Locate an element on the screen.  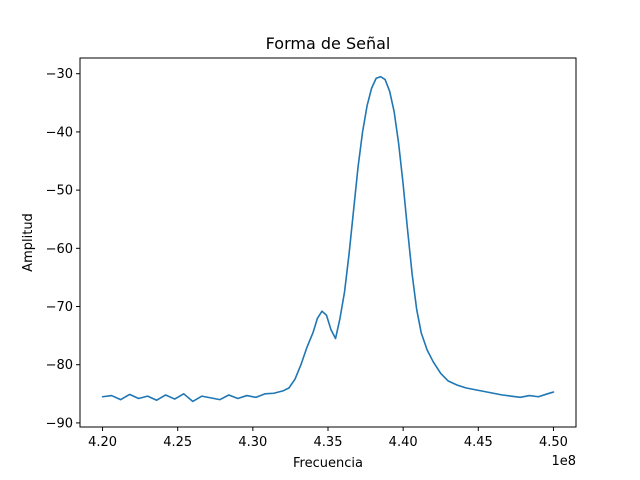
y-tick-label: −50 is located at coordinates (59, 191).